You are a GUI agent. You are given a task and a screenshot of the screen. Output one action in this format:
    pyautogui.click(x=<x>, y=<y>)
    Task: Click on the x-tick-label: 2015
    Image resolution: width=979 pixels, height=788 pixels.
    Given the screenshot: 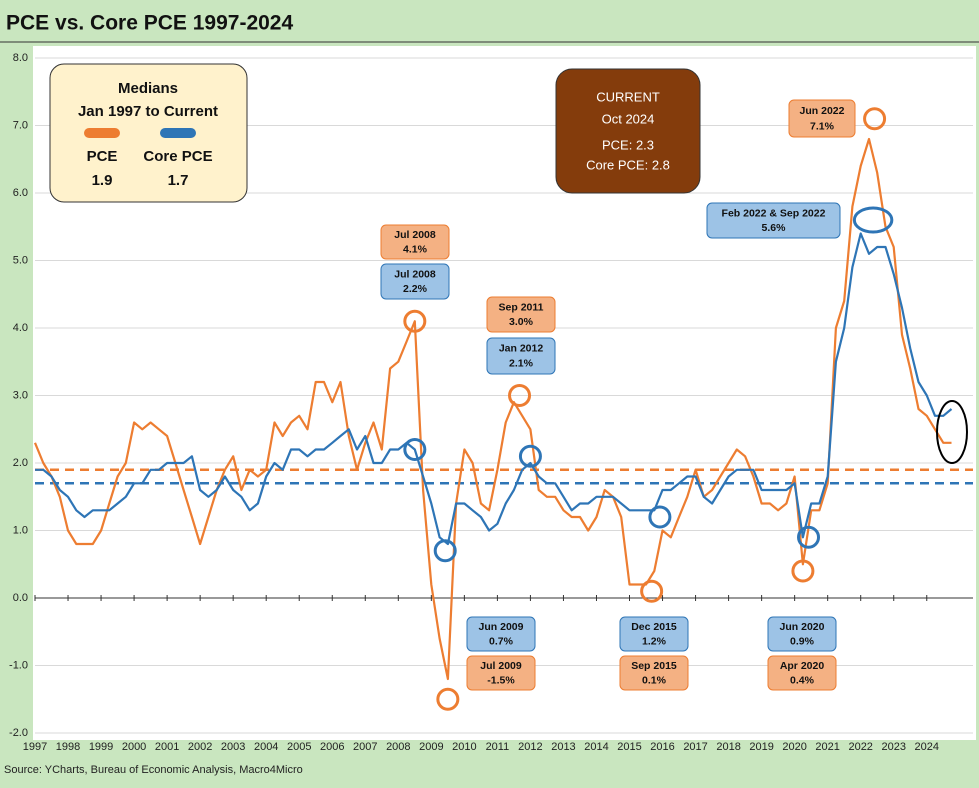 What is the action you would take?
    pyautogui.click(x=629, y=747)
    